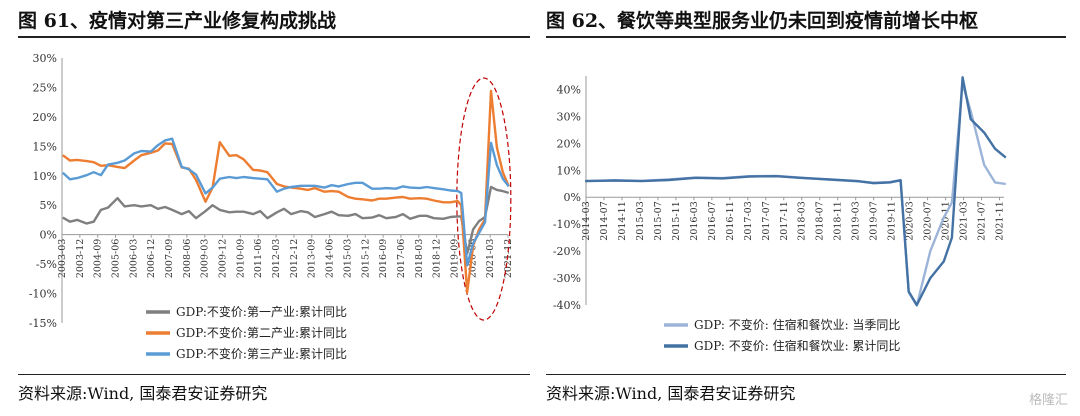 This screenshot has width=1080, height=416. What do you see at coordinates (622, 220) in the screenshot?
I see `x-tick-label: 2014-11` at bounding box center [622, 220].